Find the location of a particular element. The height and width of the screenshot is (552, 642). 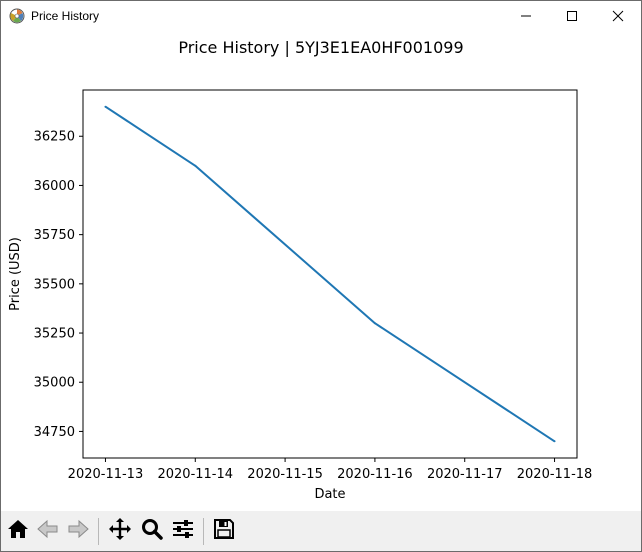

configure-subplots-button is located at coordinates (183, 531).